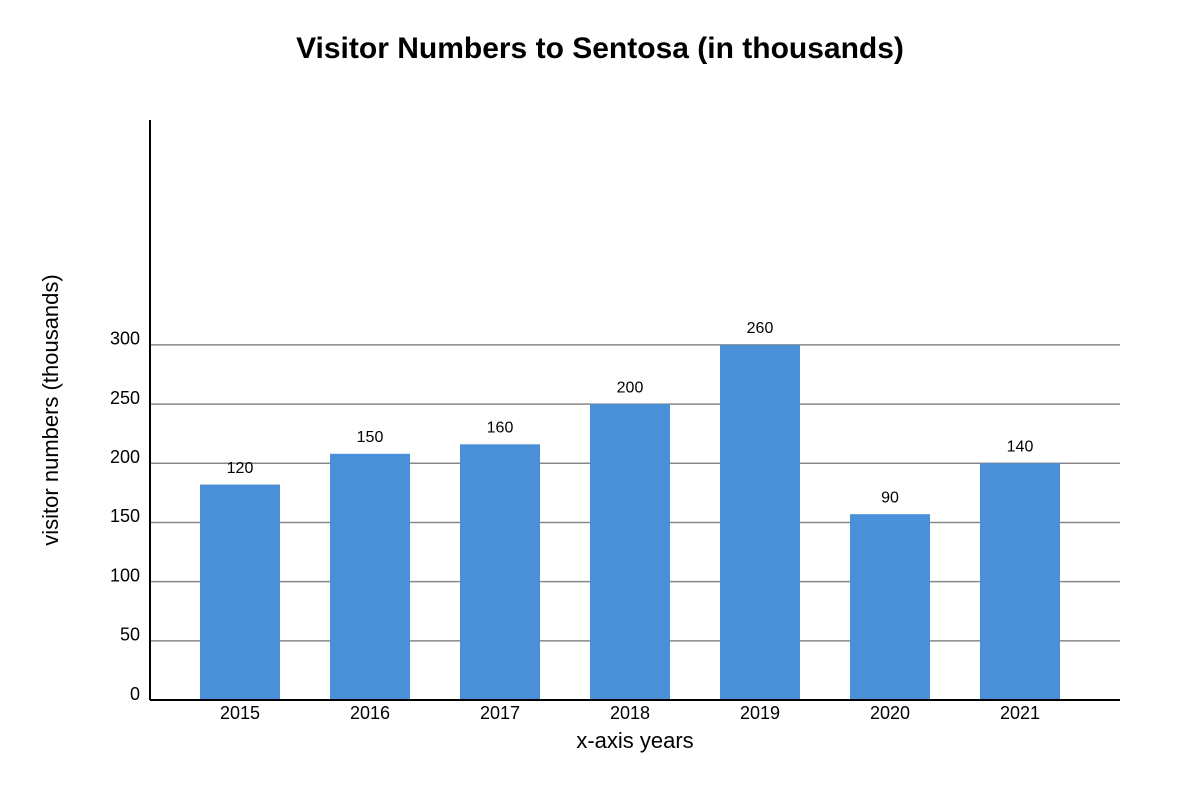 The height and width of the screenshot is (800, 1200). Describe the element at coordinates (890, 497) in the screenshot. I see `data-label: 90` at that location.